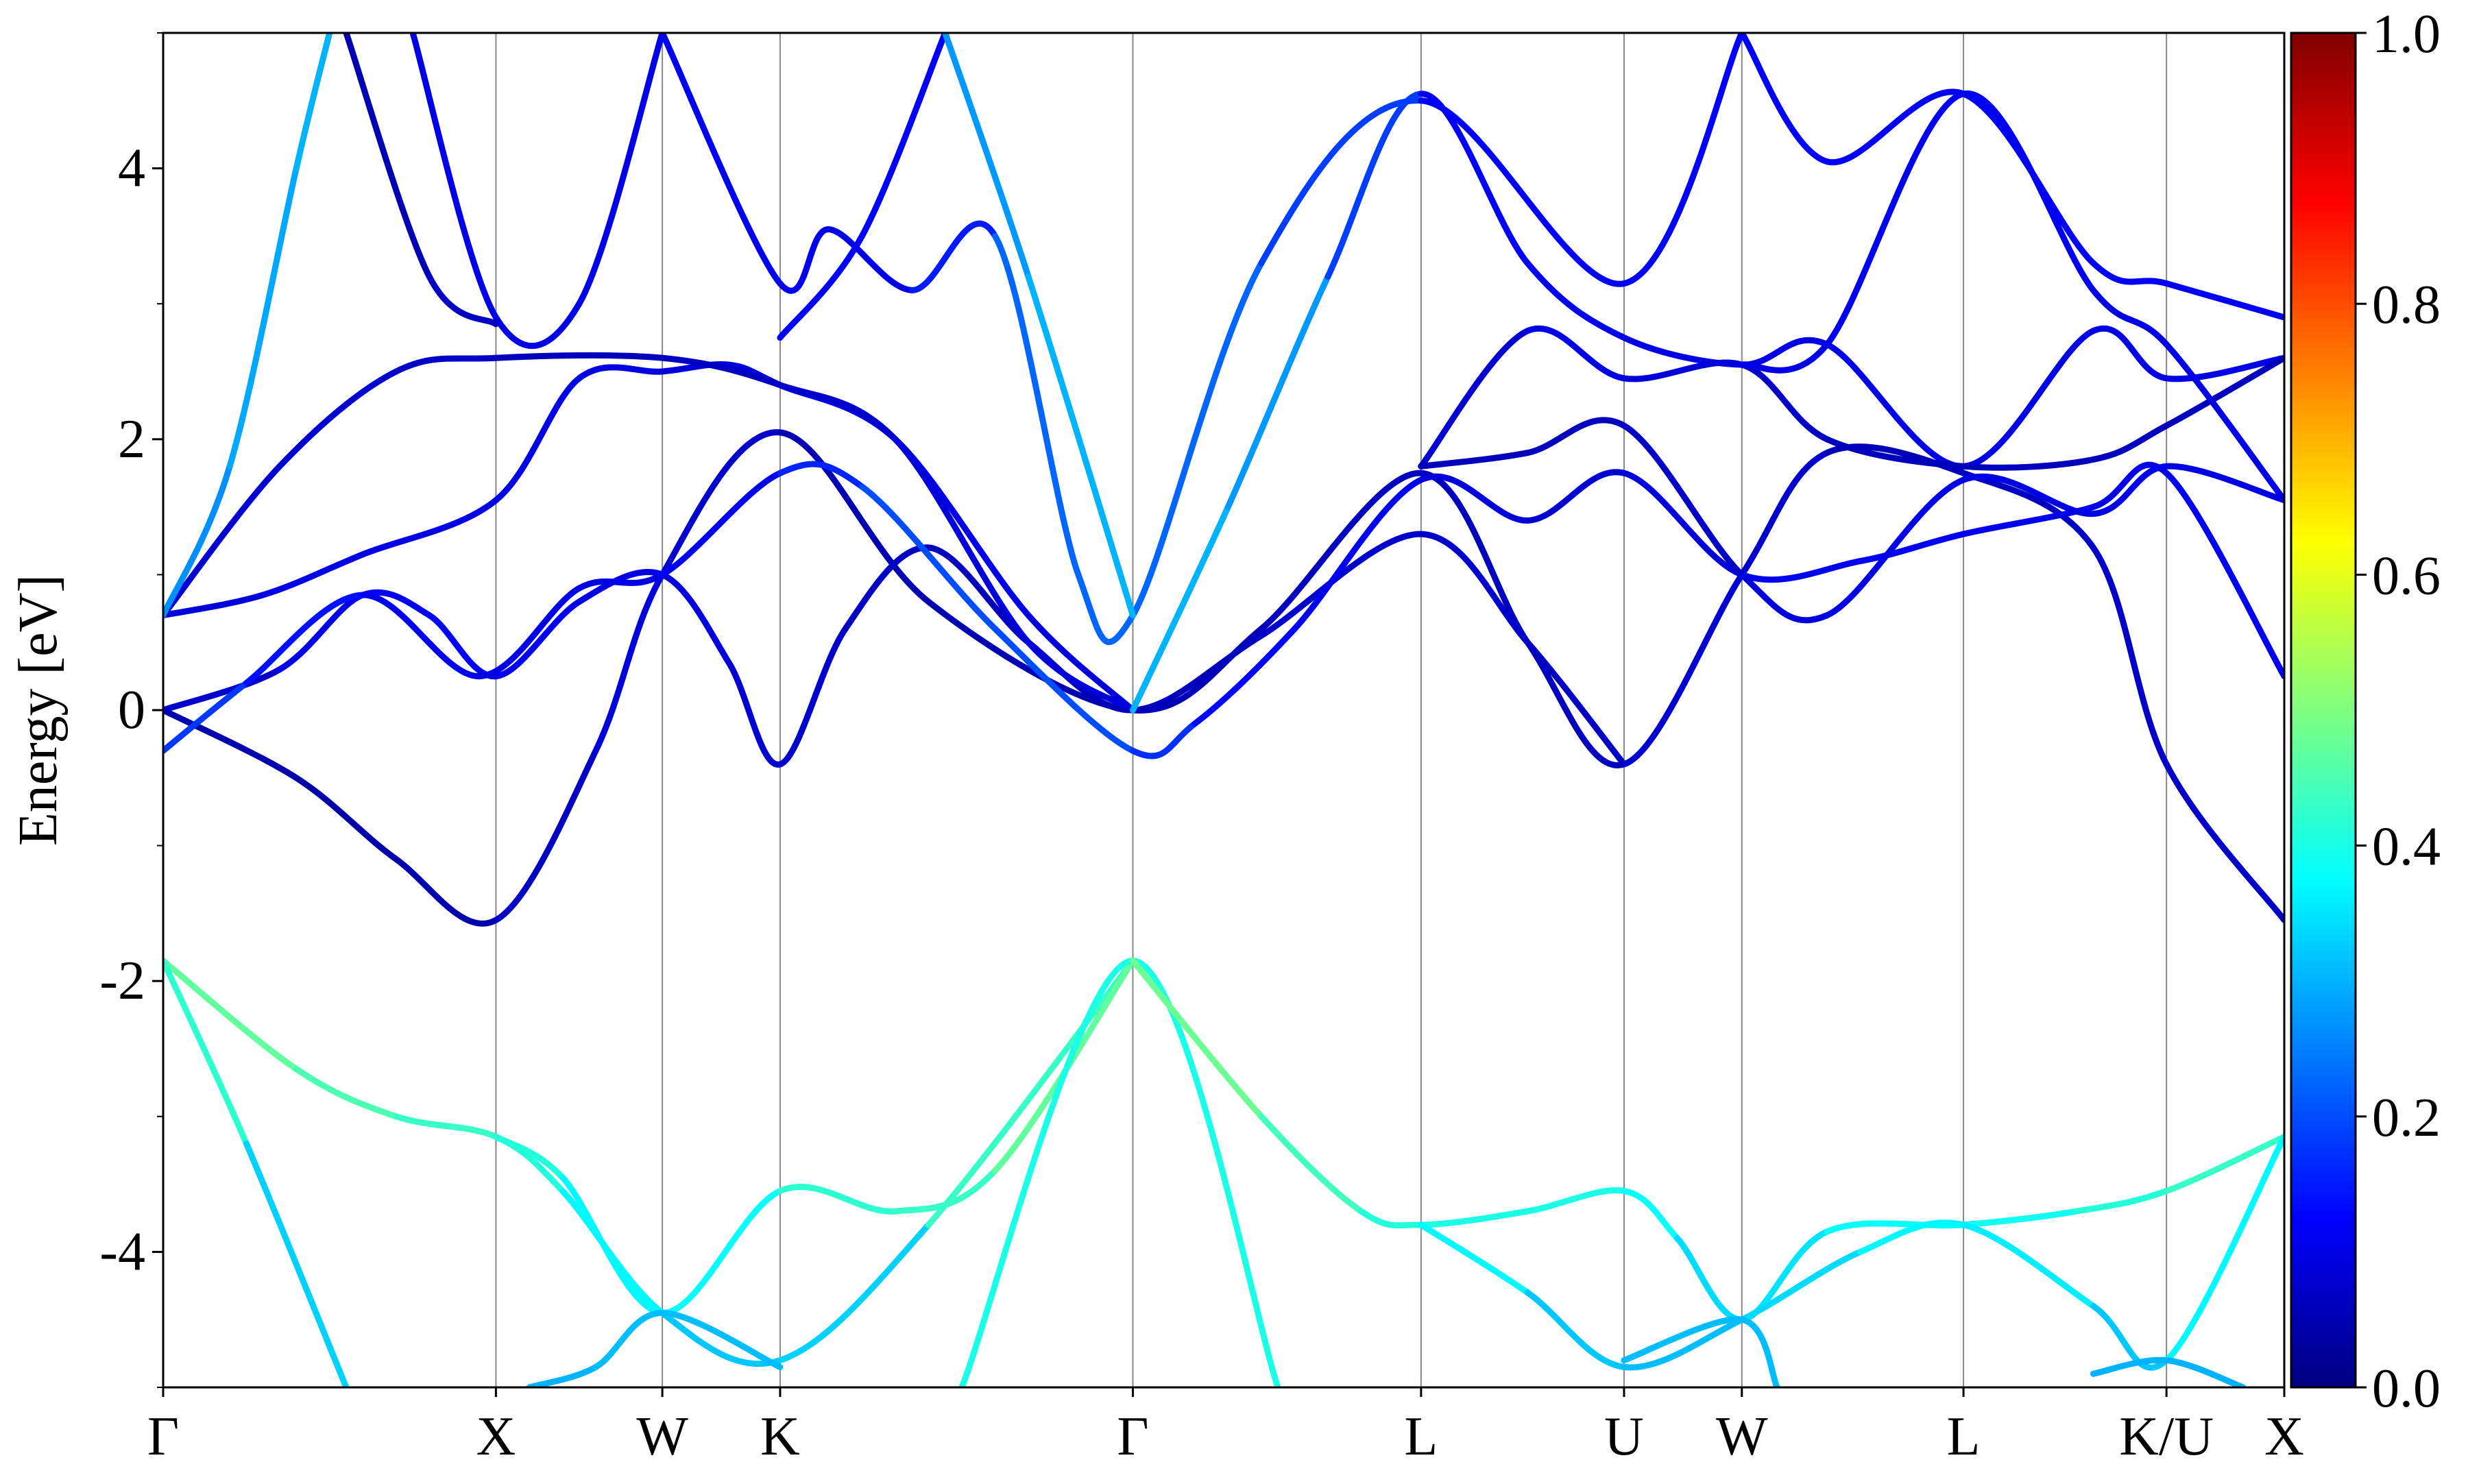 This screenshot has height=1484, width=2468. Describe the element at coordinates (122, 1251) in the screenshot. I see `y-tick-label: -4` at that location.